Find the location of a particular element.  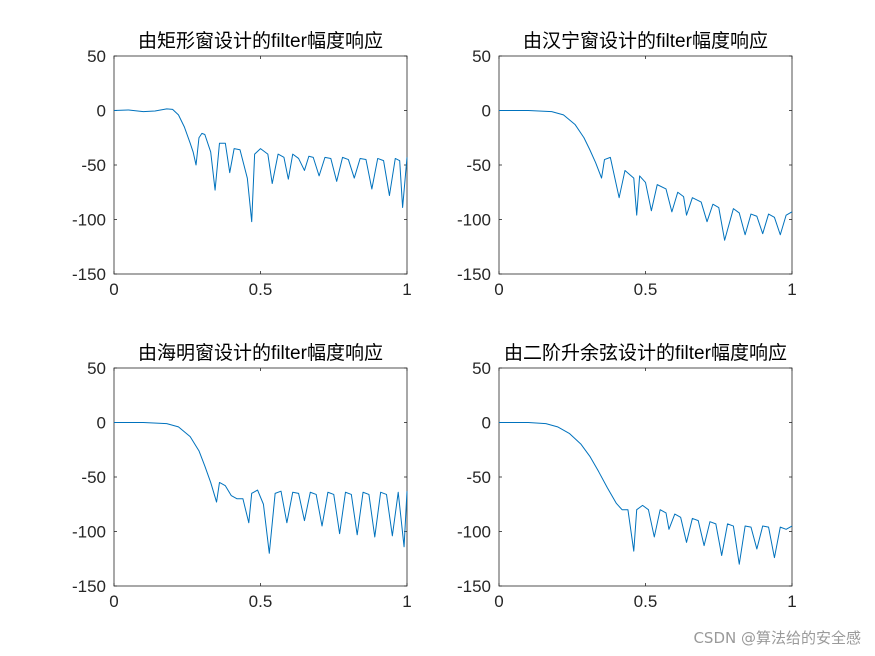

subplot-title: 由海明窗设计的filter幅度响应 is located at coordinates (260, 353).